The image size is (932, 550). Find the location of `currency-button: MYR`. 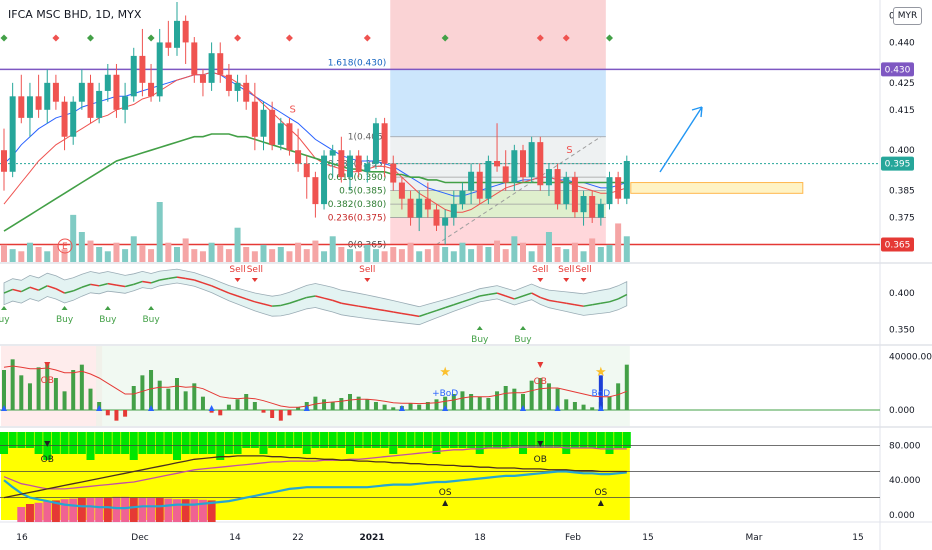

currency-button: MYR is located at coordinates (907, 16).